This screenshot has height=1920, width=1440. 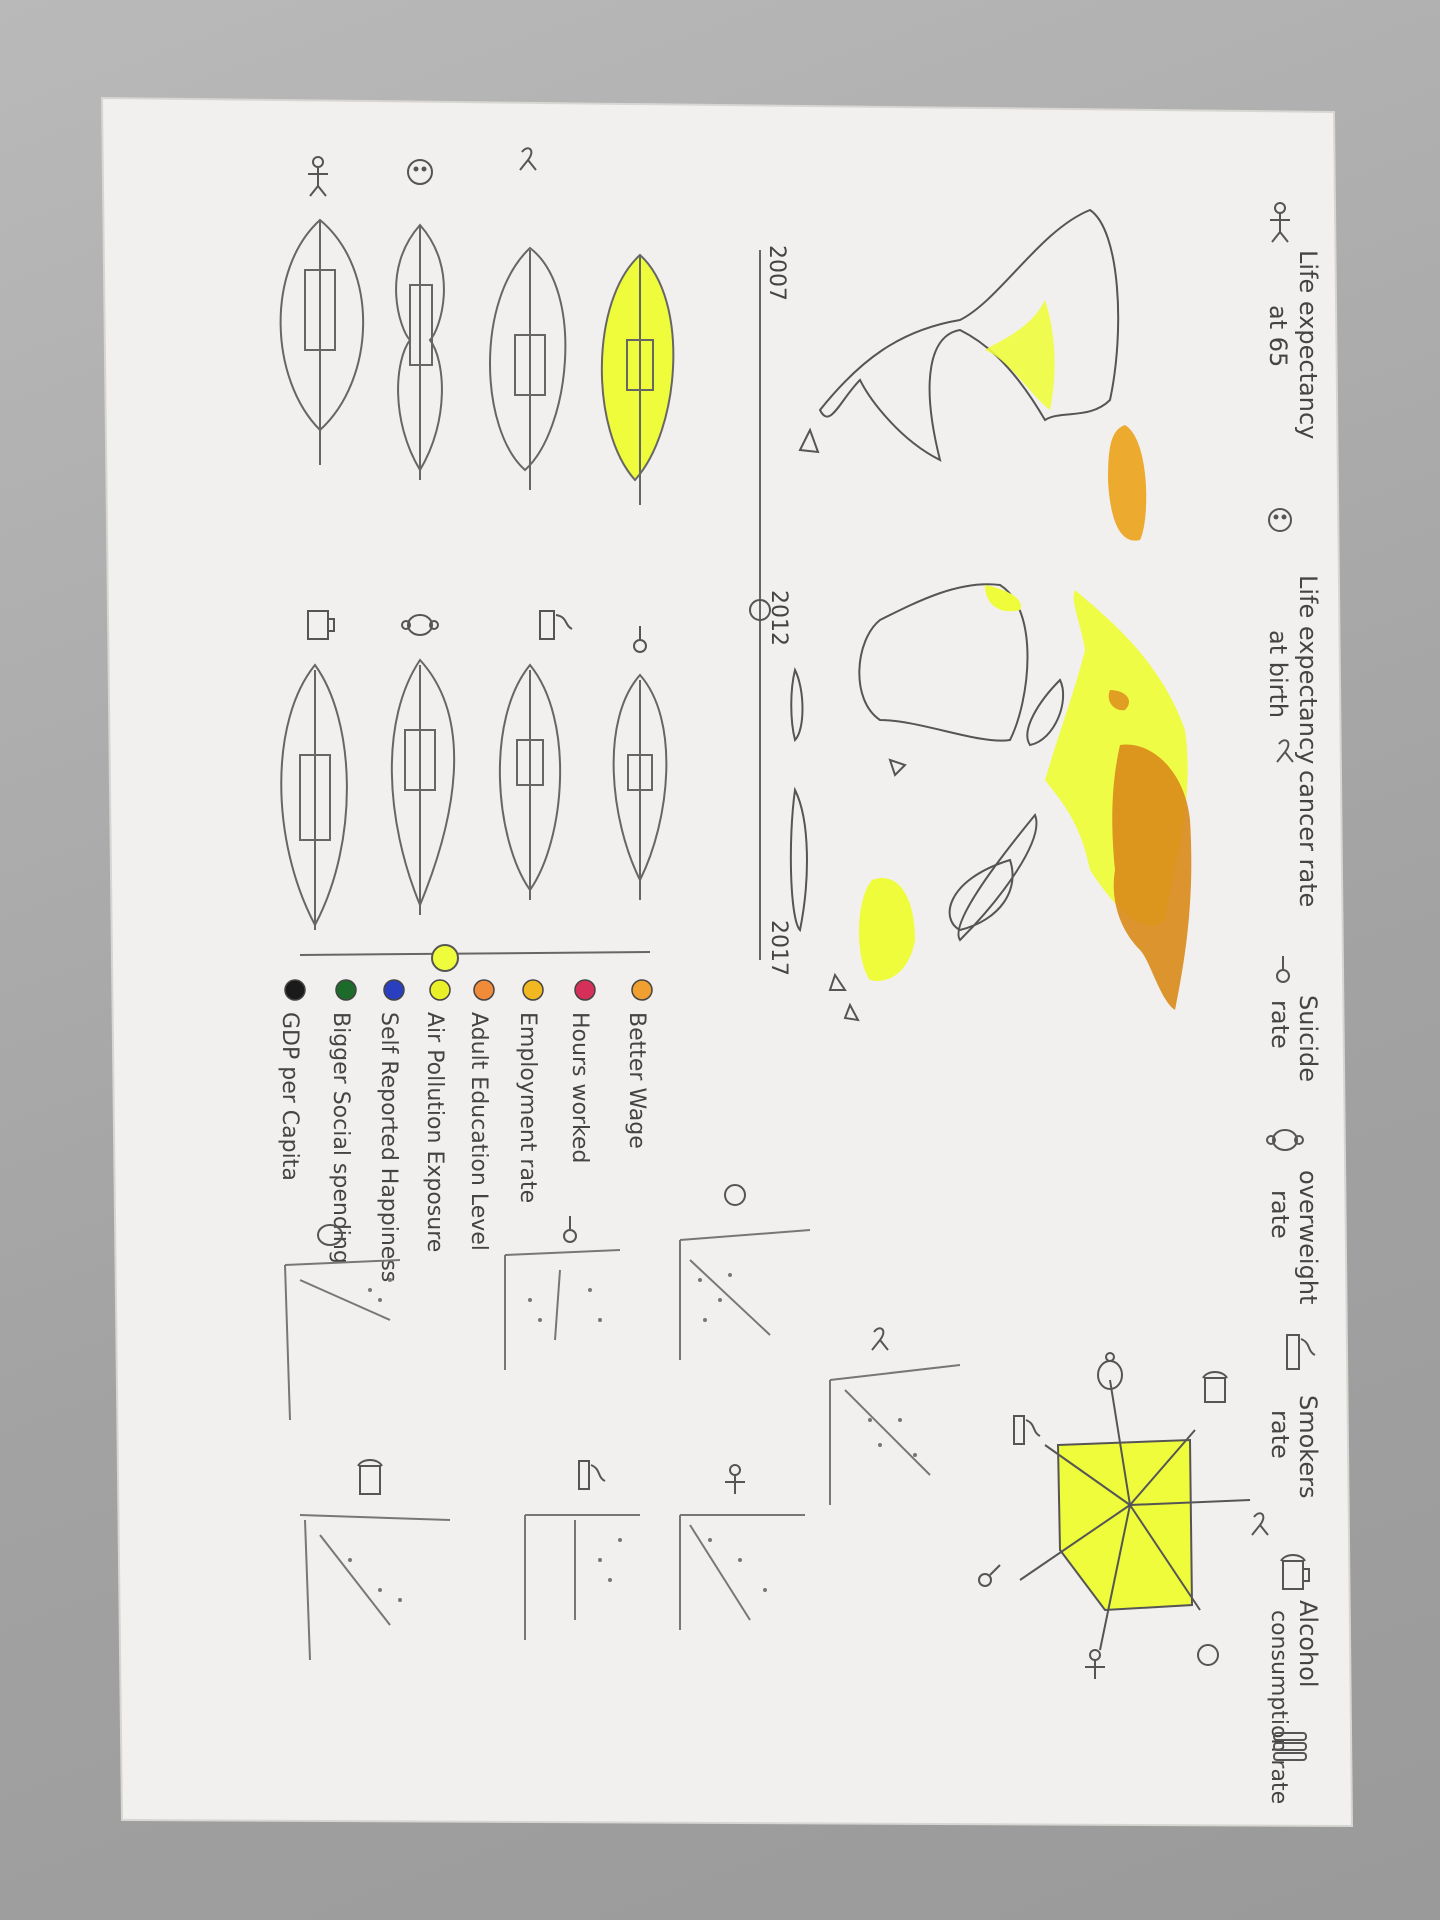 I want to click on indicator-label-4b: rate, so click(x=1280, y=1024).